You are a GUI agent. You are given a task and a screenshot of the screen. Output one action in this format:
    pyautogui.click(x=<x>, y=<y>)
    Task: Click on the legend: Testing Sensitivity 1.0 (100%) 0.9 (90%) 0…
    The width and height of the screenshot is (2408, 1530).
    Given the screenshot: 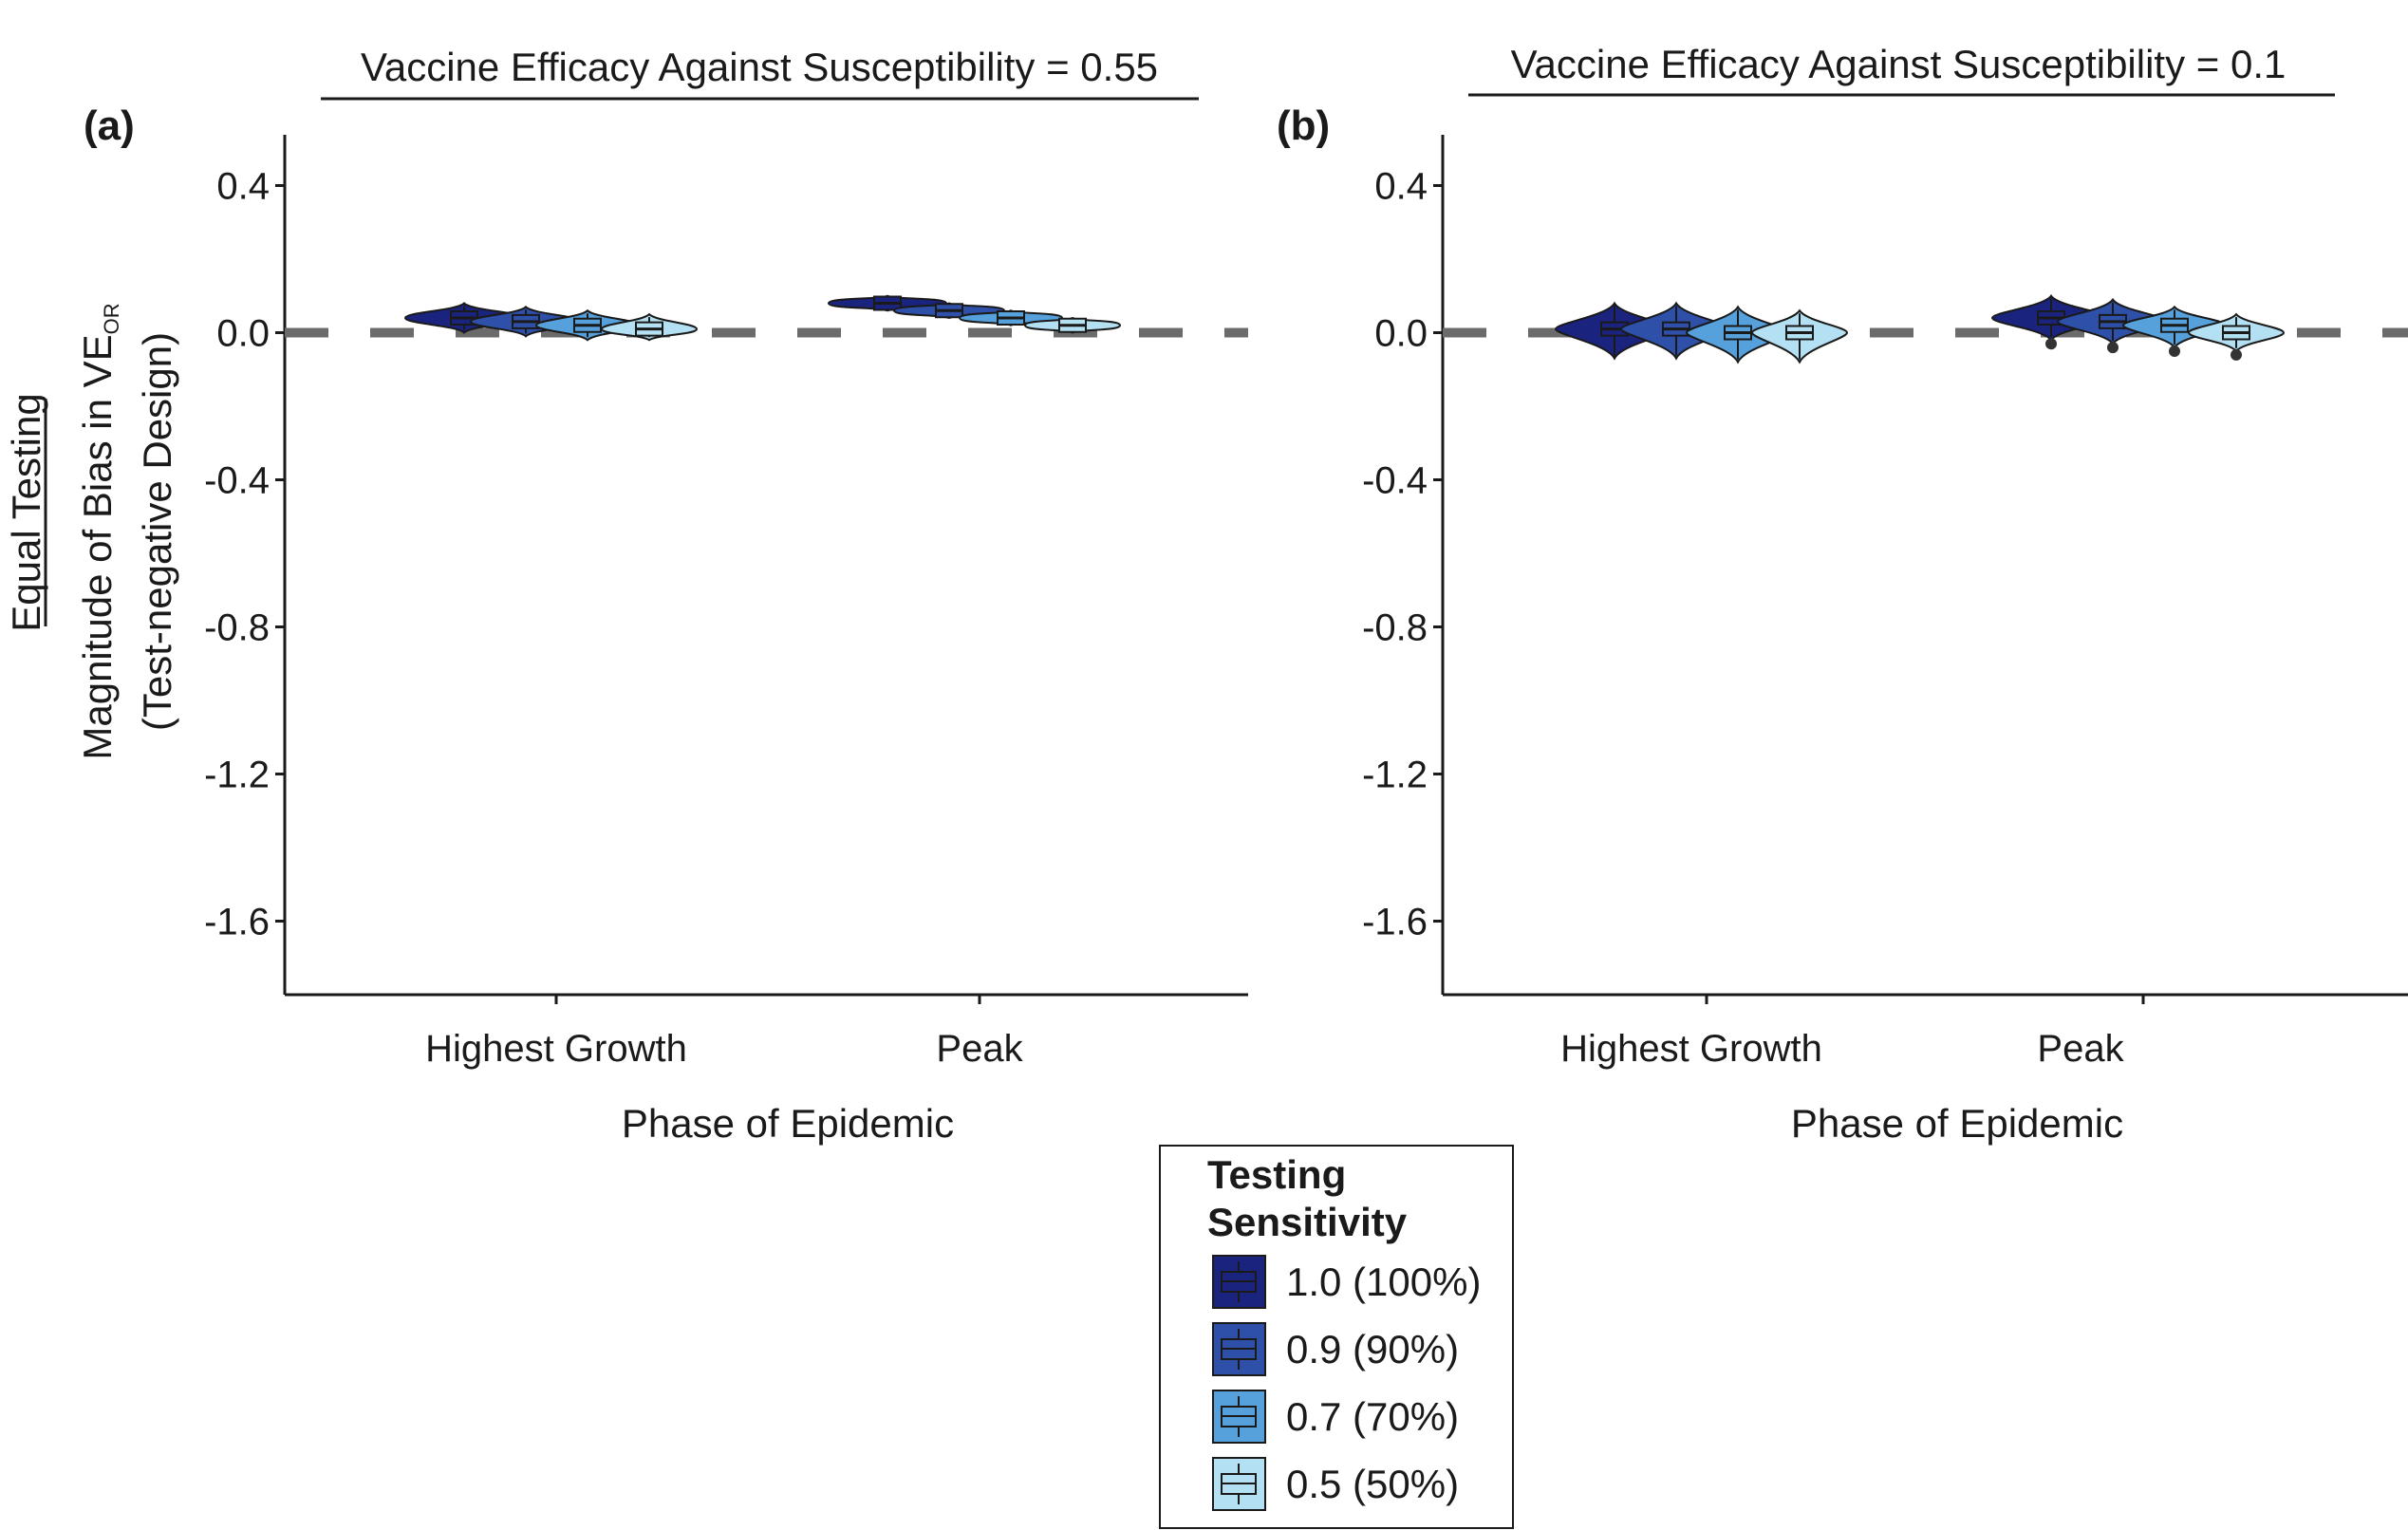 What is the action you would take?
    pyautogui.click(x=1336, y=1337)
    